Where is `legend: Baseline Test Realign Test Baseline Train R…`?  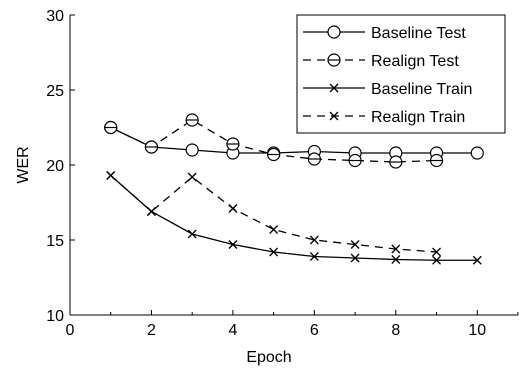 legend: Baseline Test Realign Test Baseline Train R… is located at coordinates (401, 74).